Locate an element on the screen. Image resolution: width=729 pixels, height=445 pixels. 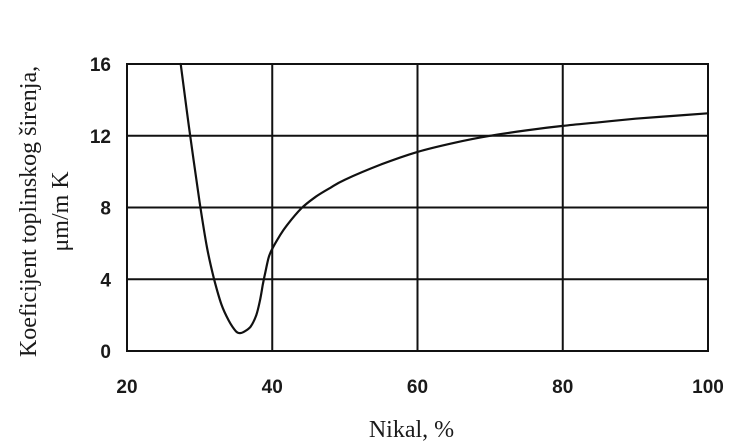
x-tick-labels: 20 40 60 80 100 is located at coordinates (419, 387).